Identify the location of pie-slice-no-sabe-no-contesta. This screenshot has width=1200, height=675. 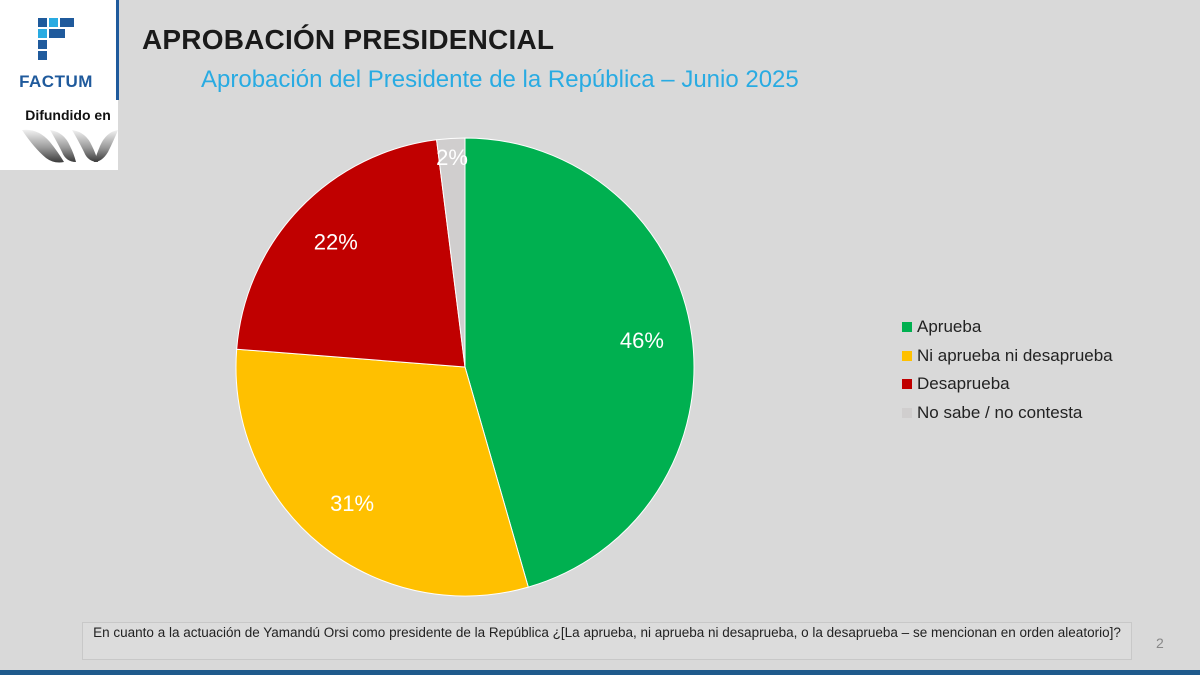
(451, 252).